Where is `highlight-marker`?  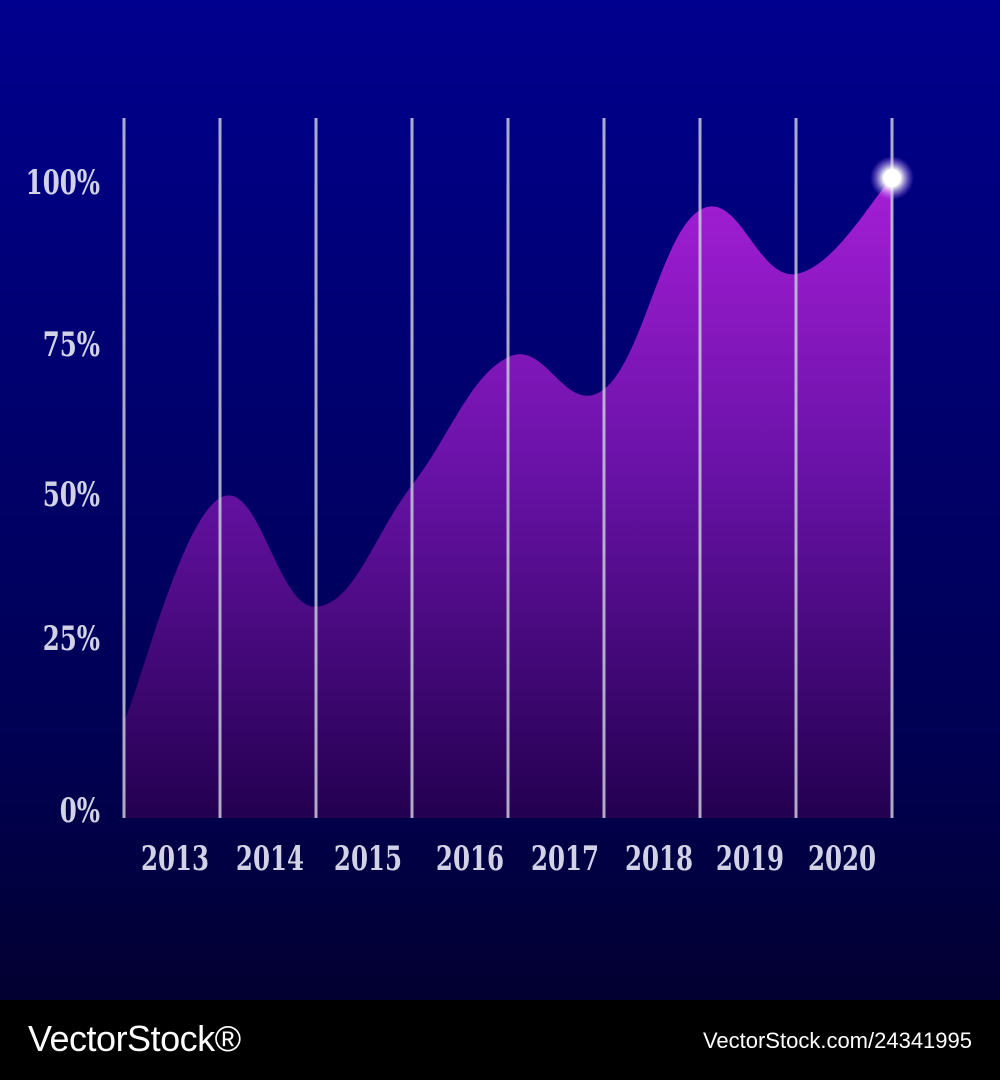 highlight-marker is located at coordinates (892, 178).